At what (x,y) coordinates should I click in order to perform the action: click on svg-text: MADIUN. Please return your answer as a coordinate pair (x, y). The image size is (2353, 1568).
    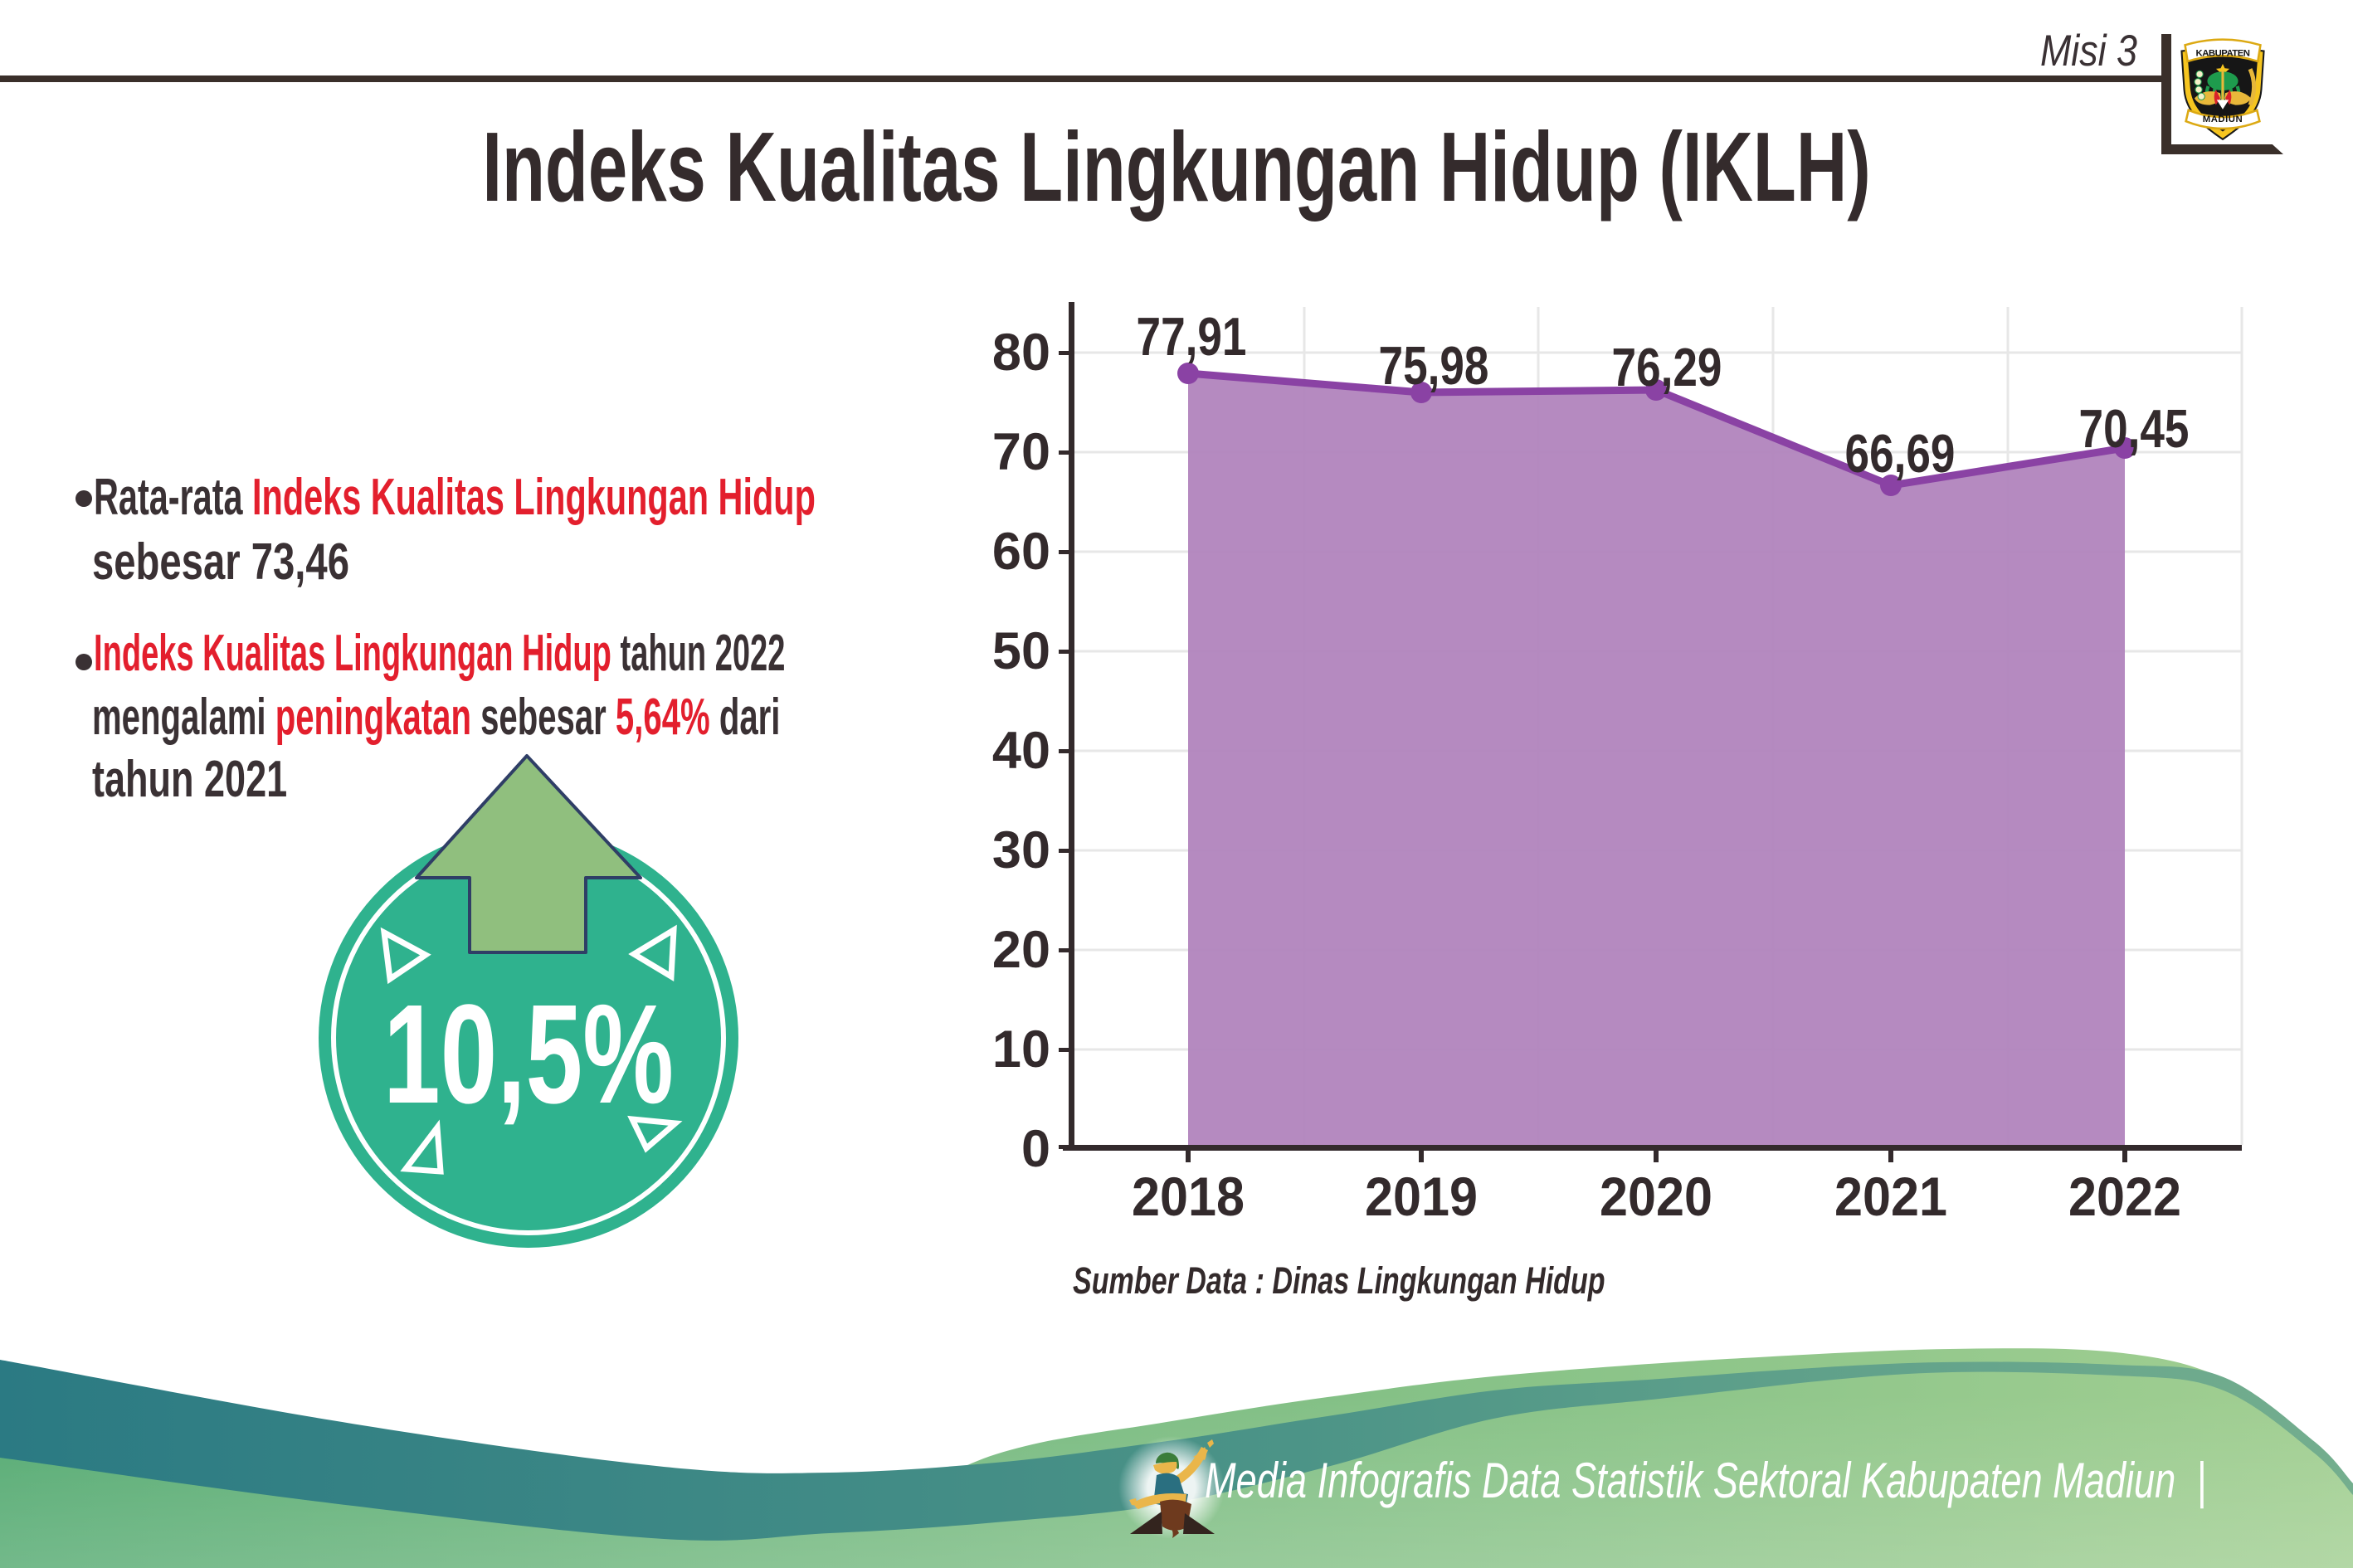
    Looking at the image, I should click on (2223, 119).